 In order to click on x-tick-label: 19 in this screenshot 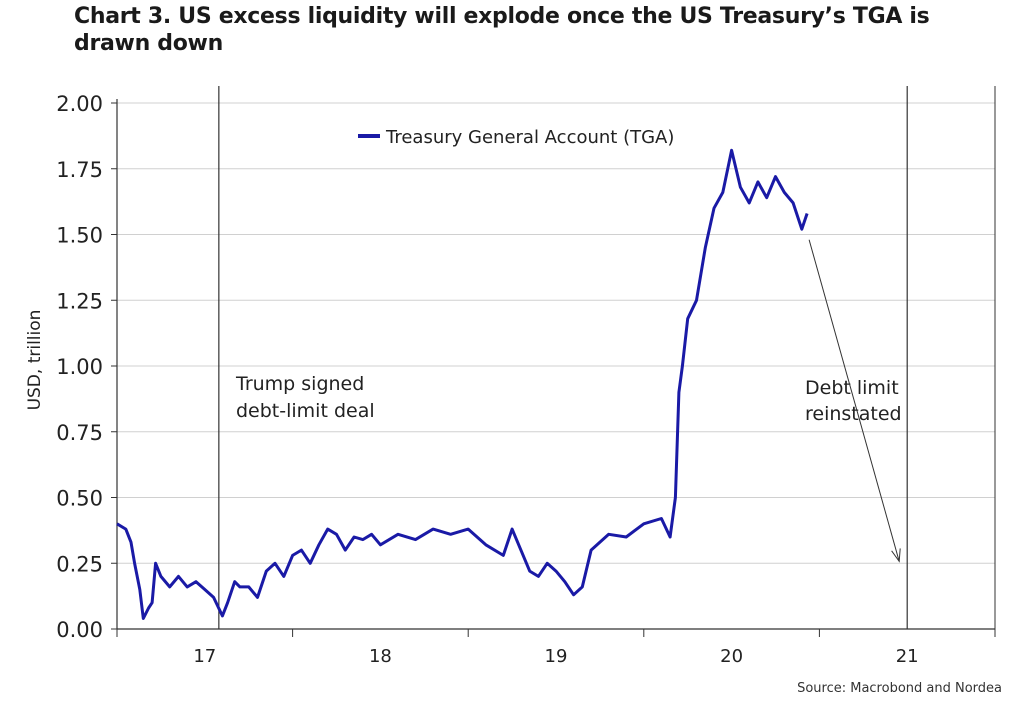, I will do `click(556, 656)`.